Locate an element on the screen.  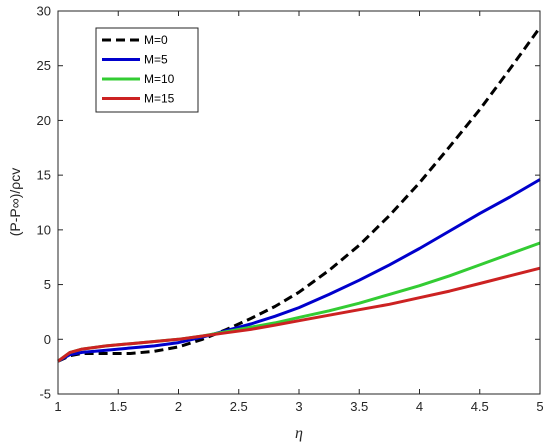
legend-label: M=15 is located at coordinates (159, 99).